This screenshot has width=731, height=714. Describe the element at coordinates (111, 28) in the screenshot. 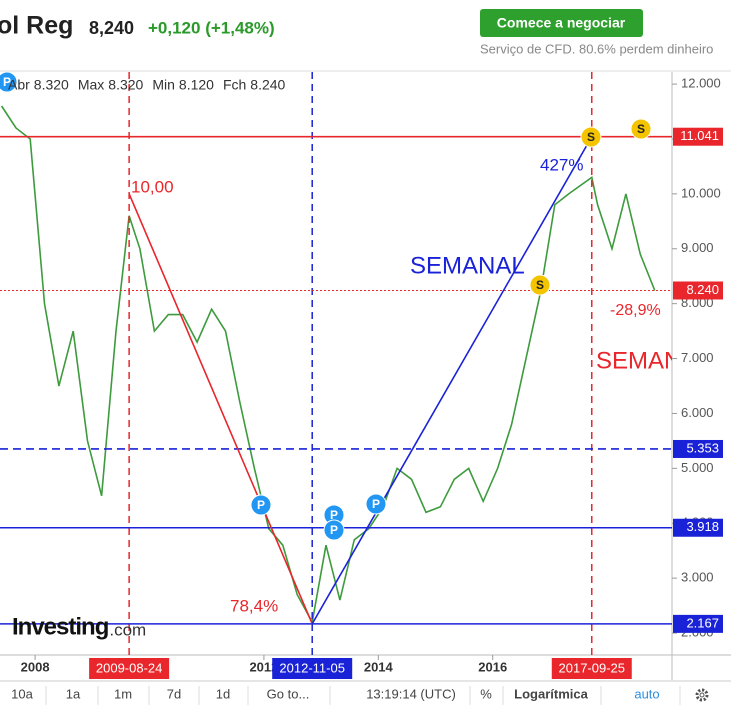

I see `last-price: 8,240` at that location.